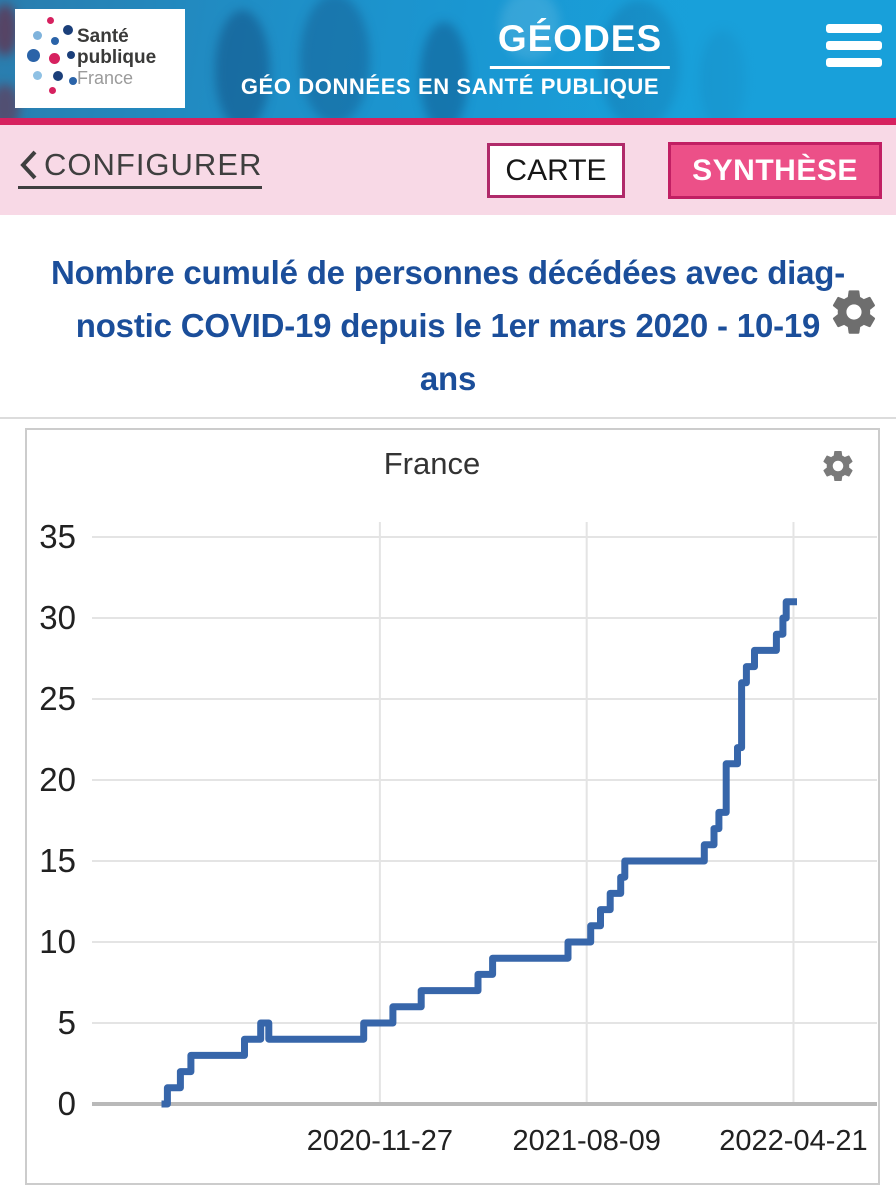 This screenshot has height=1200, width=896. I want to click on indicator-settings-button, so click(854, 312).